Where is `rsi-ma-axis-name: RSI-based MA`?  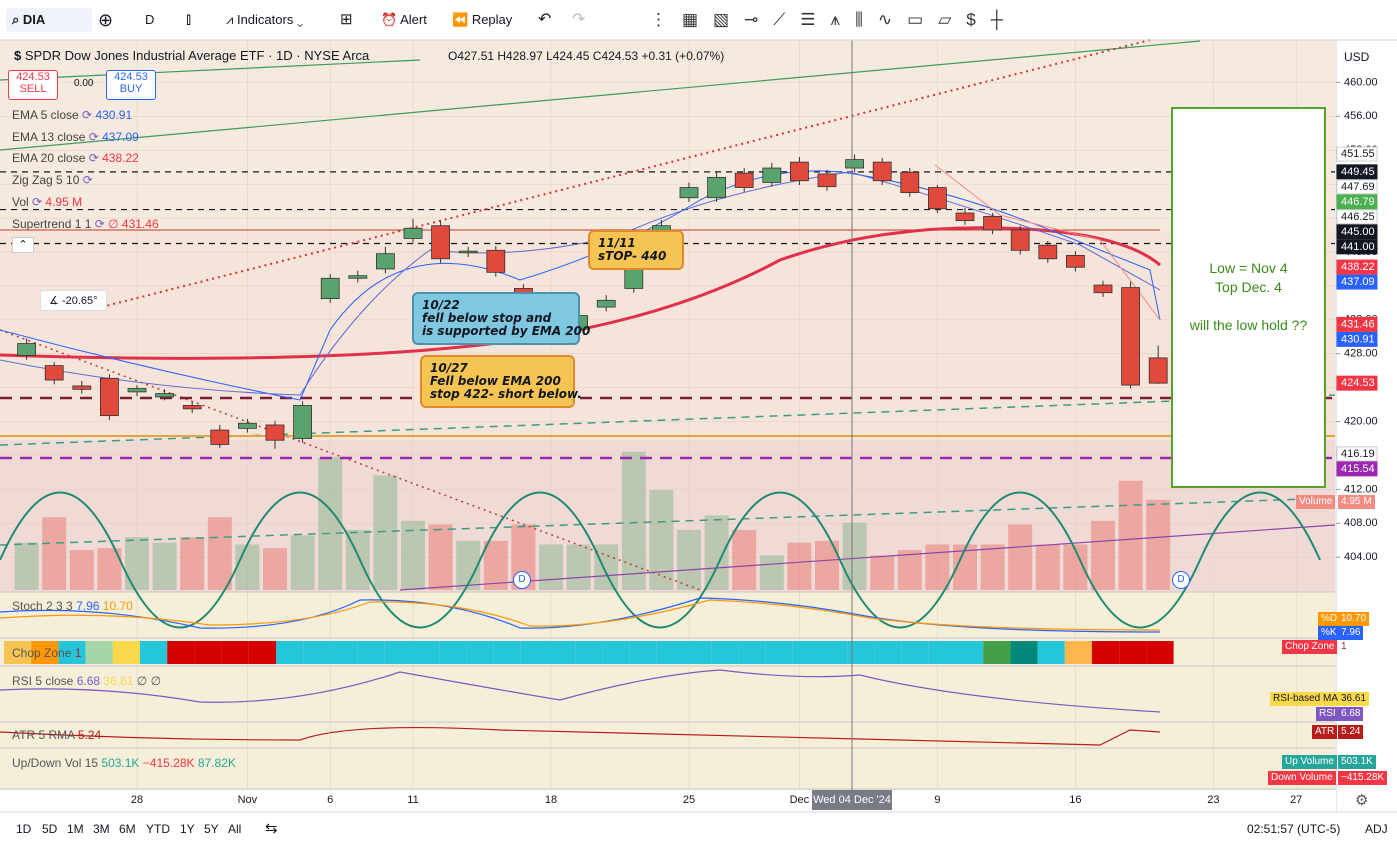 rsi-ma-axis-name: RSI-based MA is located at coordinates (1306, 699).